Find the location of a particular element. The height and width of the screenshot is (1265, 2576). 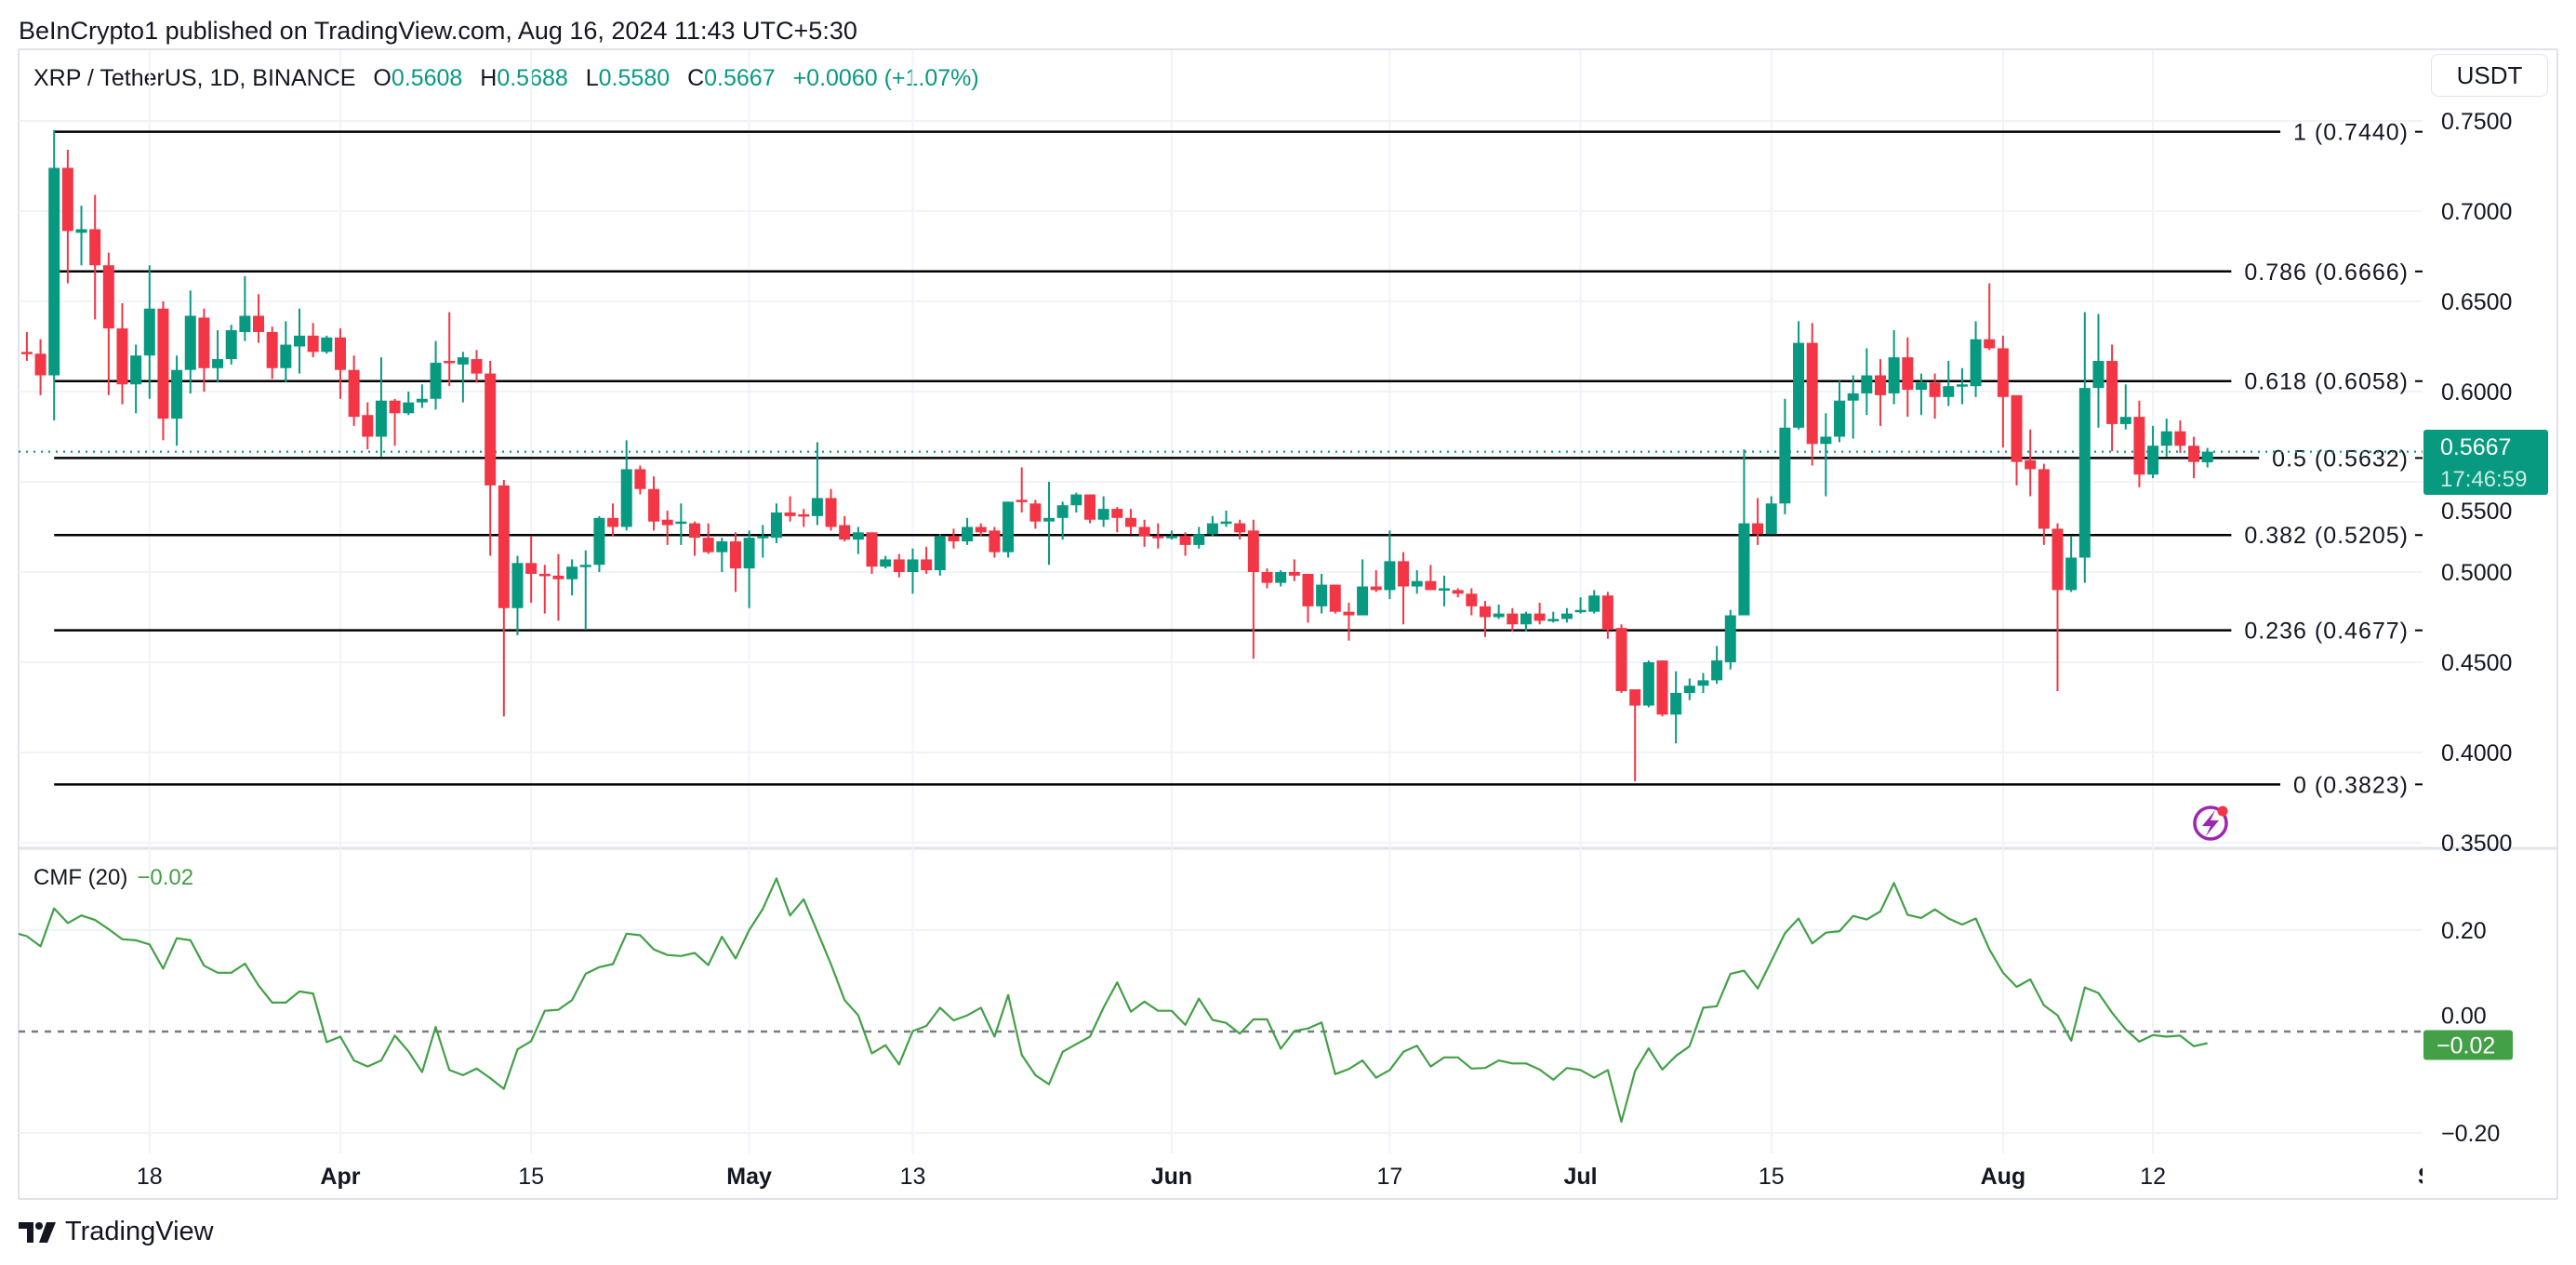

cmf-value: −0.02 is located at coordinates (165, 877).